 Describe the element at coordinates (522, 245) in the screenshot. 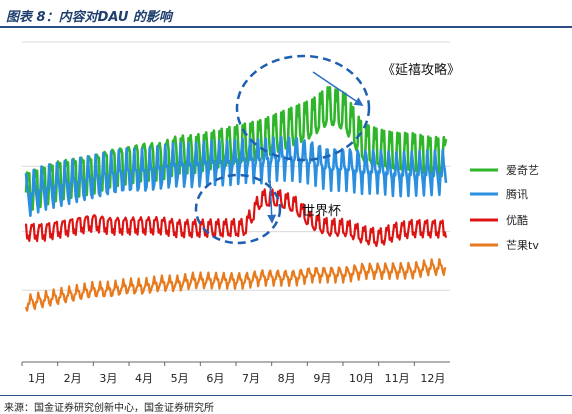

I see `legend-label: 芒果tv` at that location.